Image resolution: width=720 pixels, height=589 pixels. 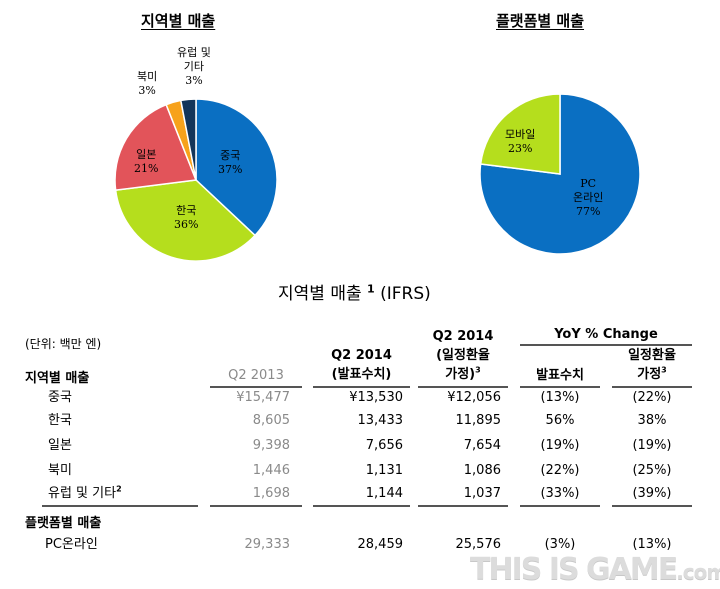 What do you see at coordinates (371, 289) in the screenshot?
I see `table-title-footnote: 1` at bounding box center [371, 289].